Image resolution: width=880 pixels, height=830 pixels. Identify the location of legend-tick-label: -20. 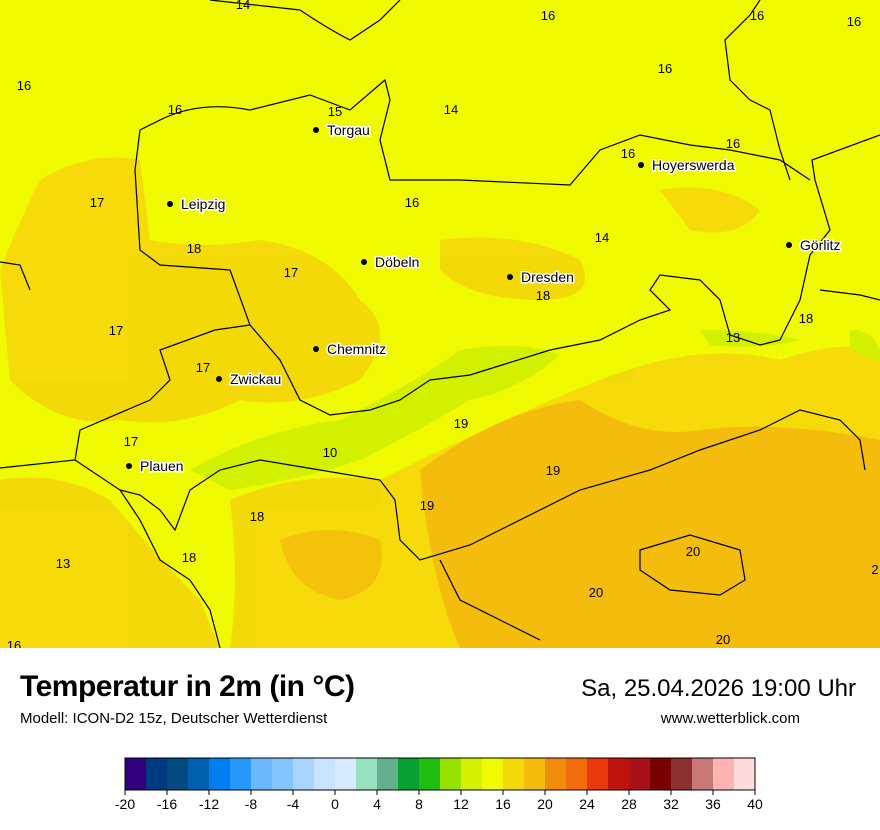
(125, 804).